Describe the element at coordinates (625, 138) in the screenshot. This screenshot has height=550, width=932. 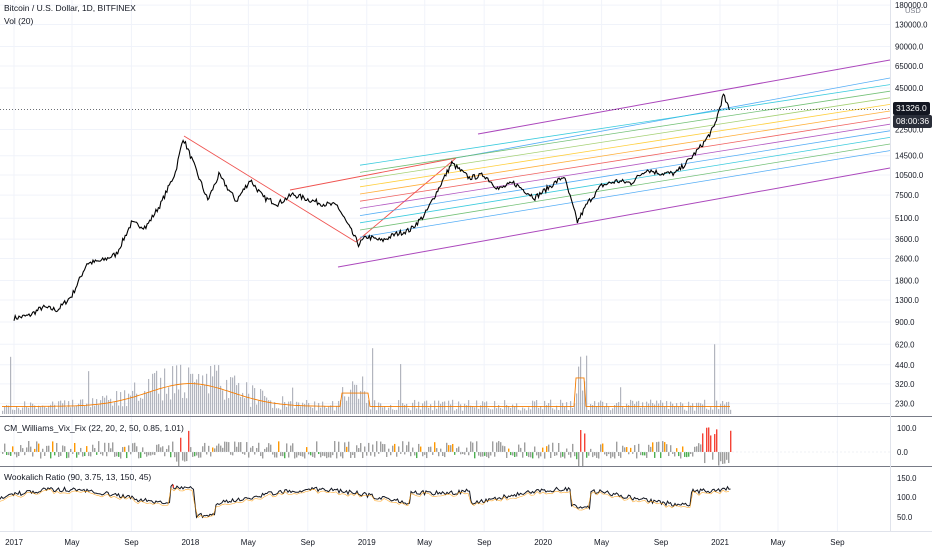
I see `channel-inner-line` at that location.